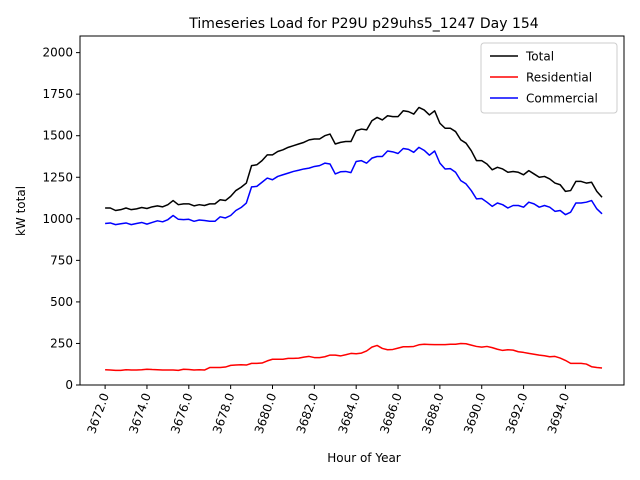 The image size is (640, 480). What do you see at coordinates (354, 186) in the screenshot?
I see `series-line-commercial` at bounding box center [354, 186].